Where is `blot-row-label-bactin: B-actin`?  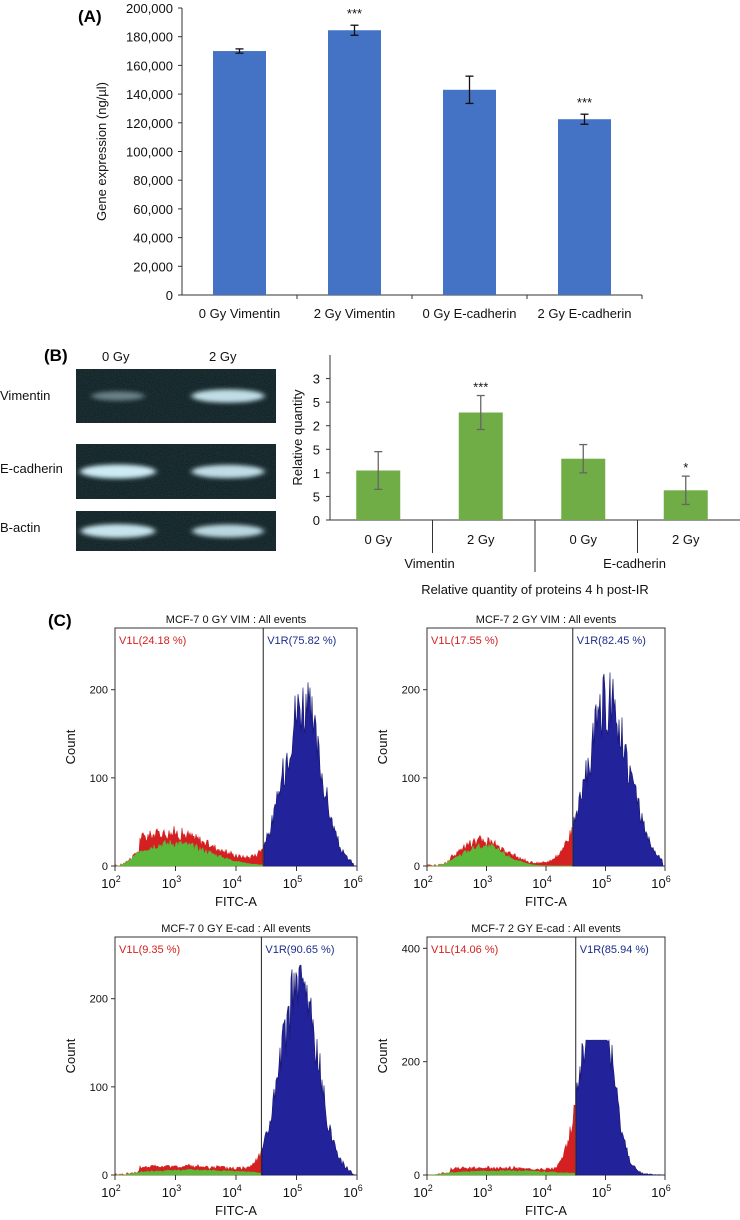 blot-row-label-bactin: B-actin is located at coordinates (20, 527).